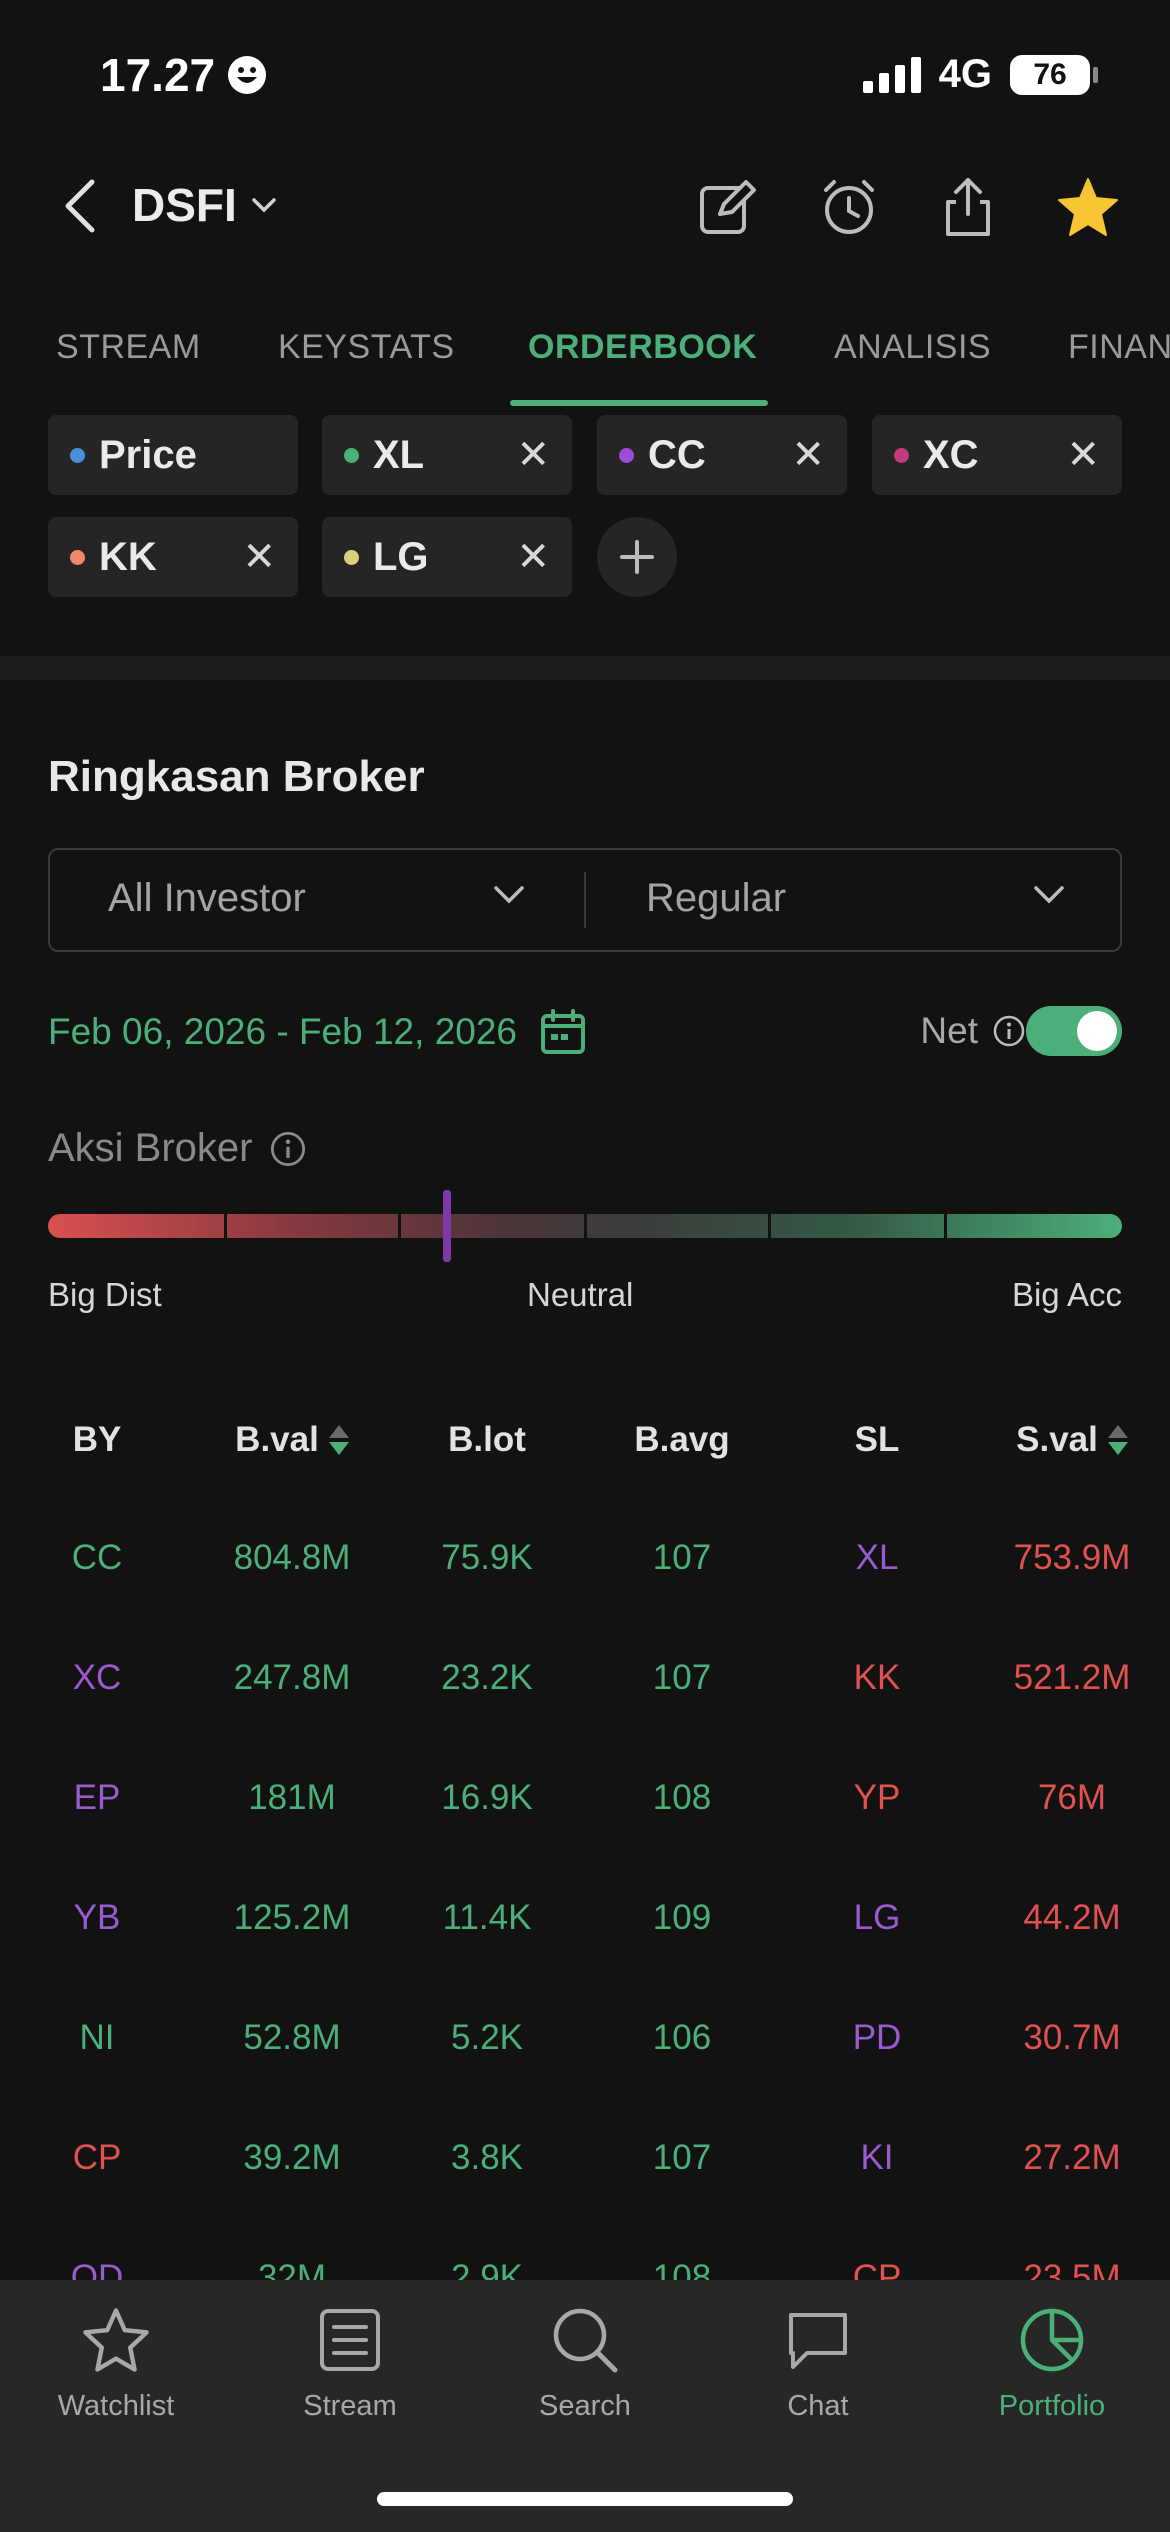  I want to click on cell-sval: 44.2M, so click(1072, 1917).